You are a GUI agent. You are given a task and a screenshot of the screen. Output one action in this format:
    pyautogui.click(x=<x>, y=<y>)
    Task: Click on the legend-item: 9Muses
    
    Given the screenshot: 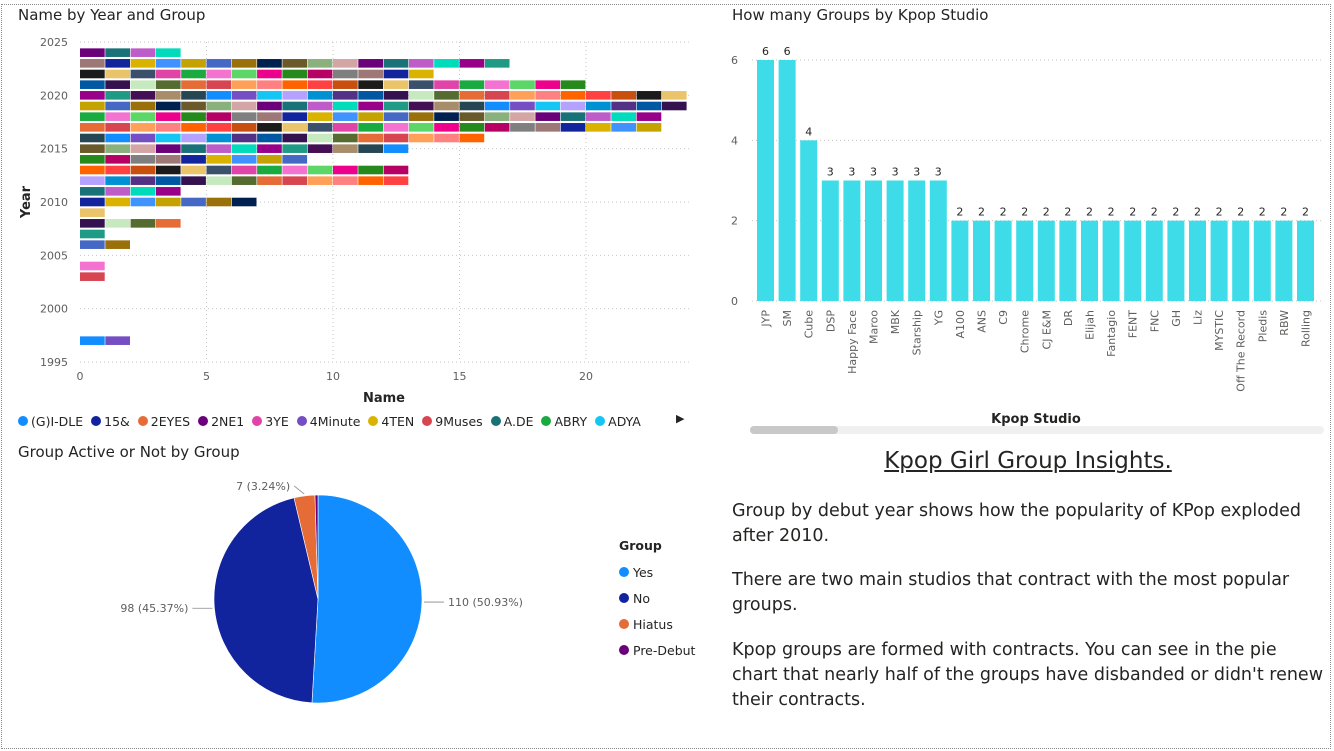 What is the action you would take?
    pyautogui.click(x=452, y=421)
    